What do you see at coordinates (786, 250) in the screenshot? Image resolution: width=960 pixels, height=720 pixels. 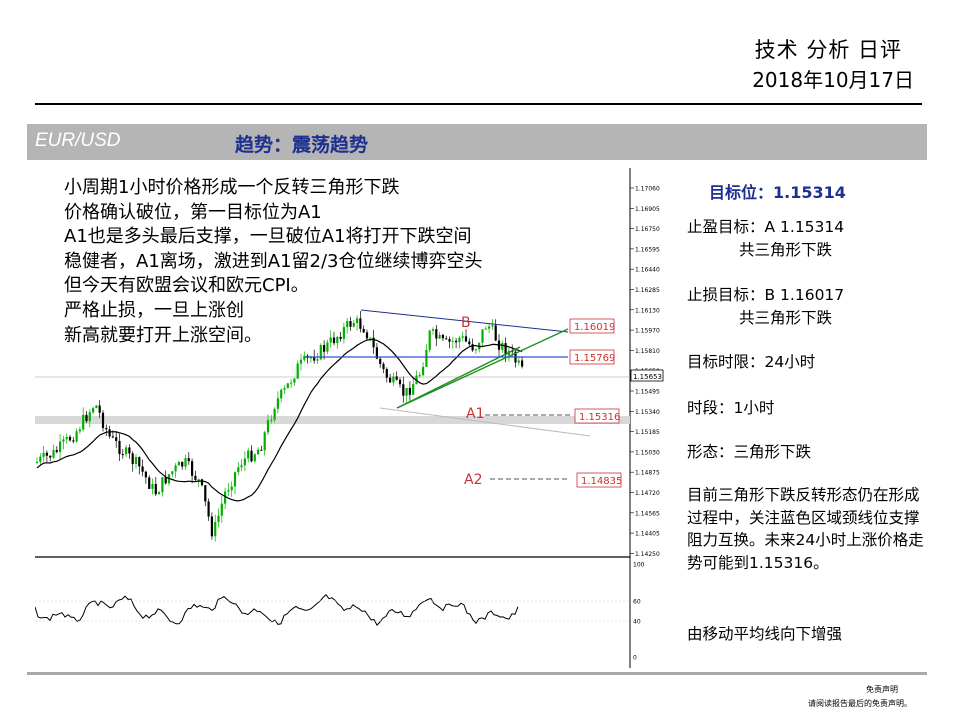 I see `take-profit-sub: 共三角形下跌` at bounding box center [786, 250].